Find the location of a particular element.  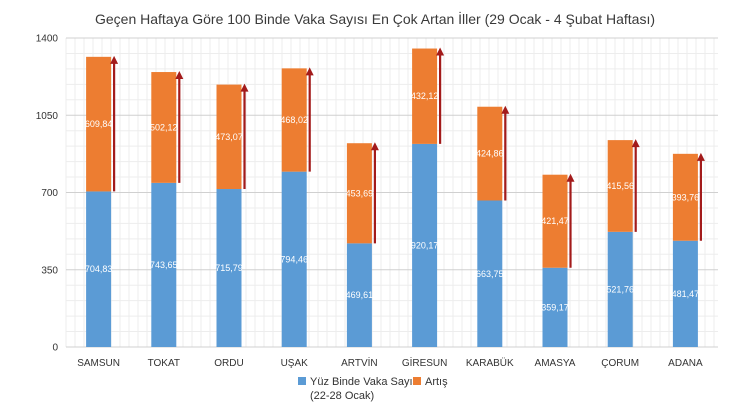

legend-label: (22-28 Ocak) is located at coordinates (342, 396).